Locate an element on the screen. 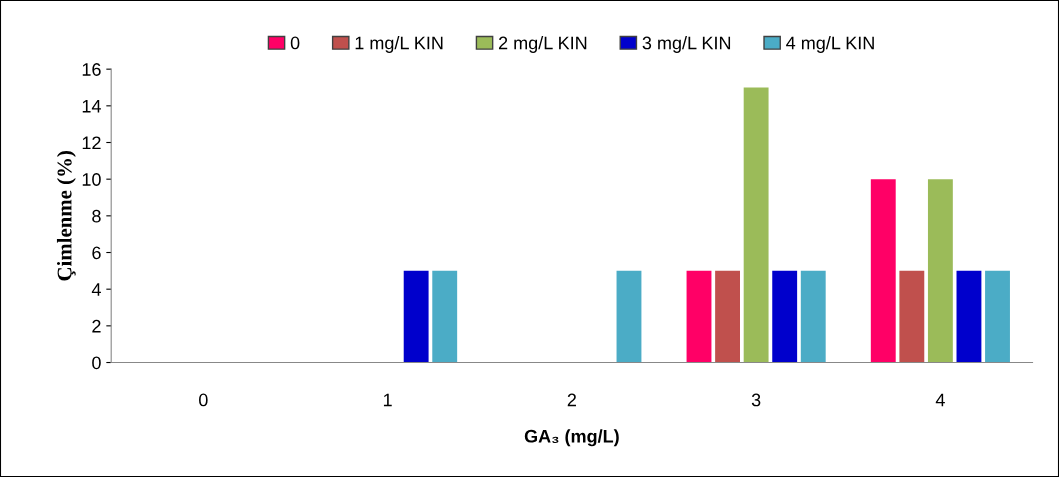 The height and width of the screenshot is (477, 1059). legend-label: 1 mg/L KIN is located at coordinates (399, 44).